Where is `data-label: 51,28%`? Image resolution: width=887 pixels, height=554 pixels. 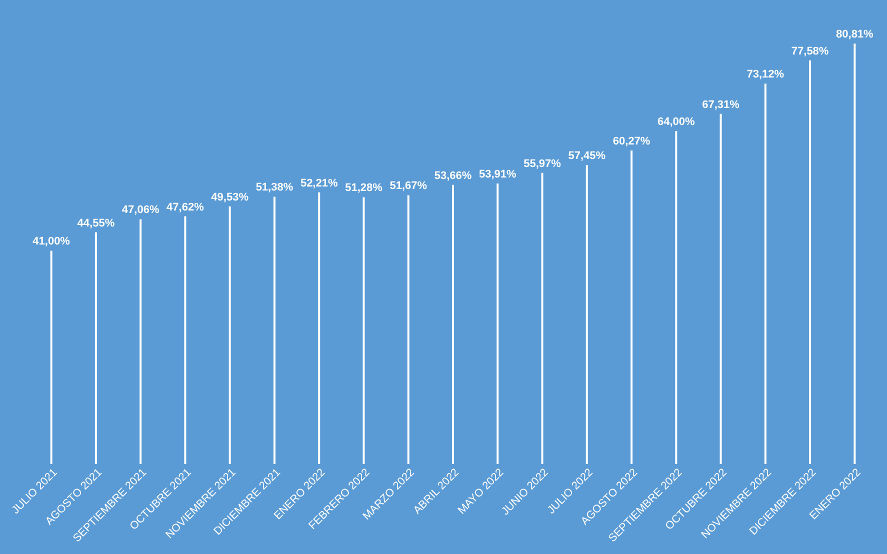 data-label: 51,28% is located at coordinates (364, 188).